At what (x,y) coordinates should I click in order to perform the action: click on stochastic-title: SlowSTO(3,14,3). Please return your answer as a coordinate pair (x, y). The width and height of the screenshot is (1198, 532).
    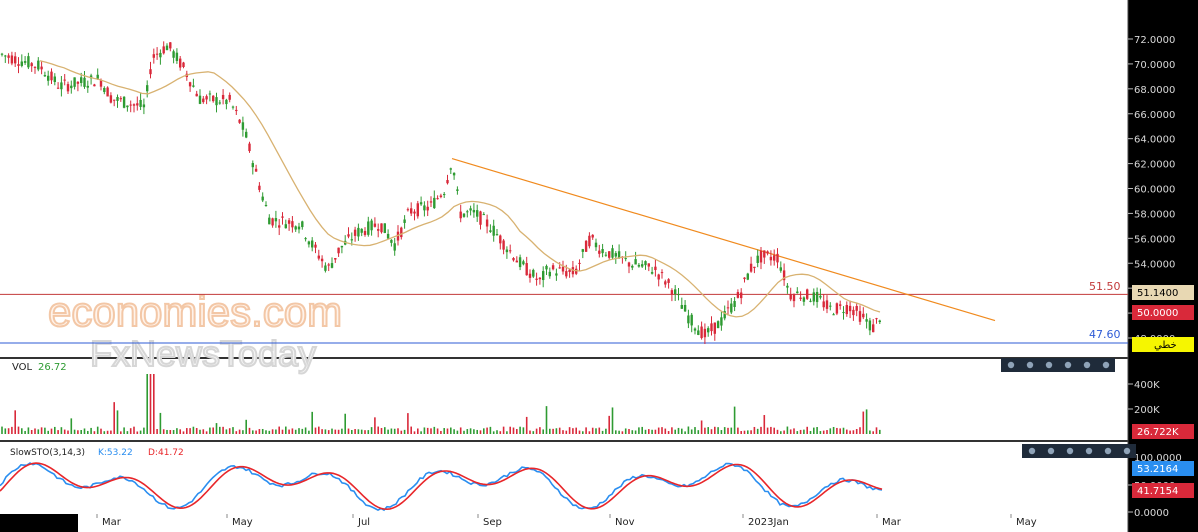
    Looking at the image, I should click on (47, 453).